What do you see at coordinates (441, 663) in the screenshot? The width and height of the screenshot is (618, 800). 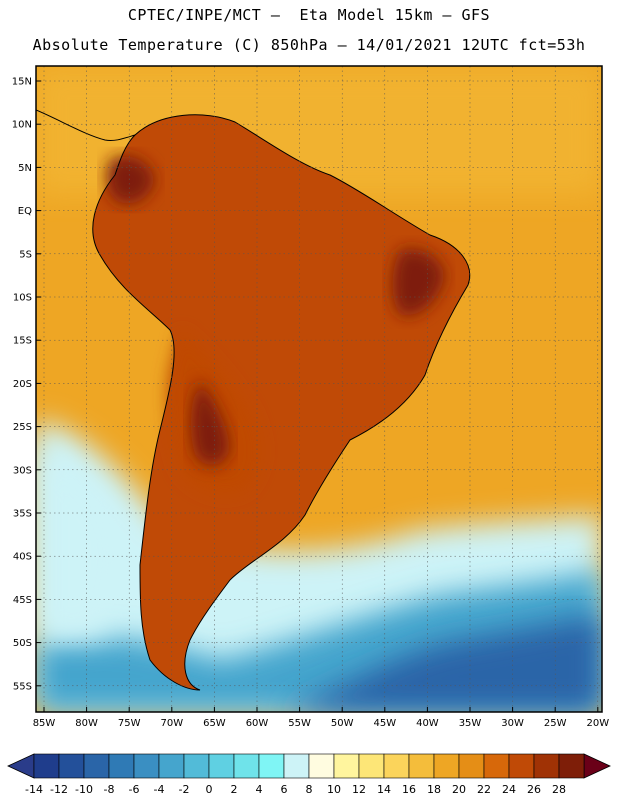 I see `very-cold-zone-south` at bounding box center [441, 663].